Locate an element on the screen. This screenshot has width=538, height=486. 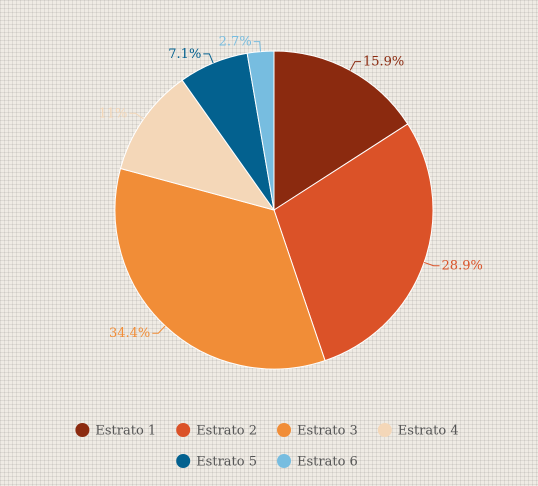
legend-label: Estrato 6 is located at coordinates (327, 462).